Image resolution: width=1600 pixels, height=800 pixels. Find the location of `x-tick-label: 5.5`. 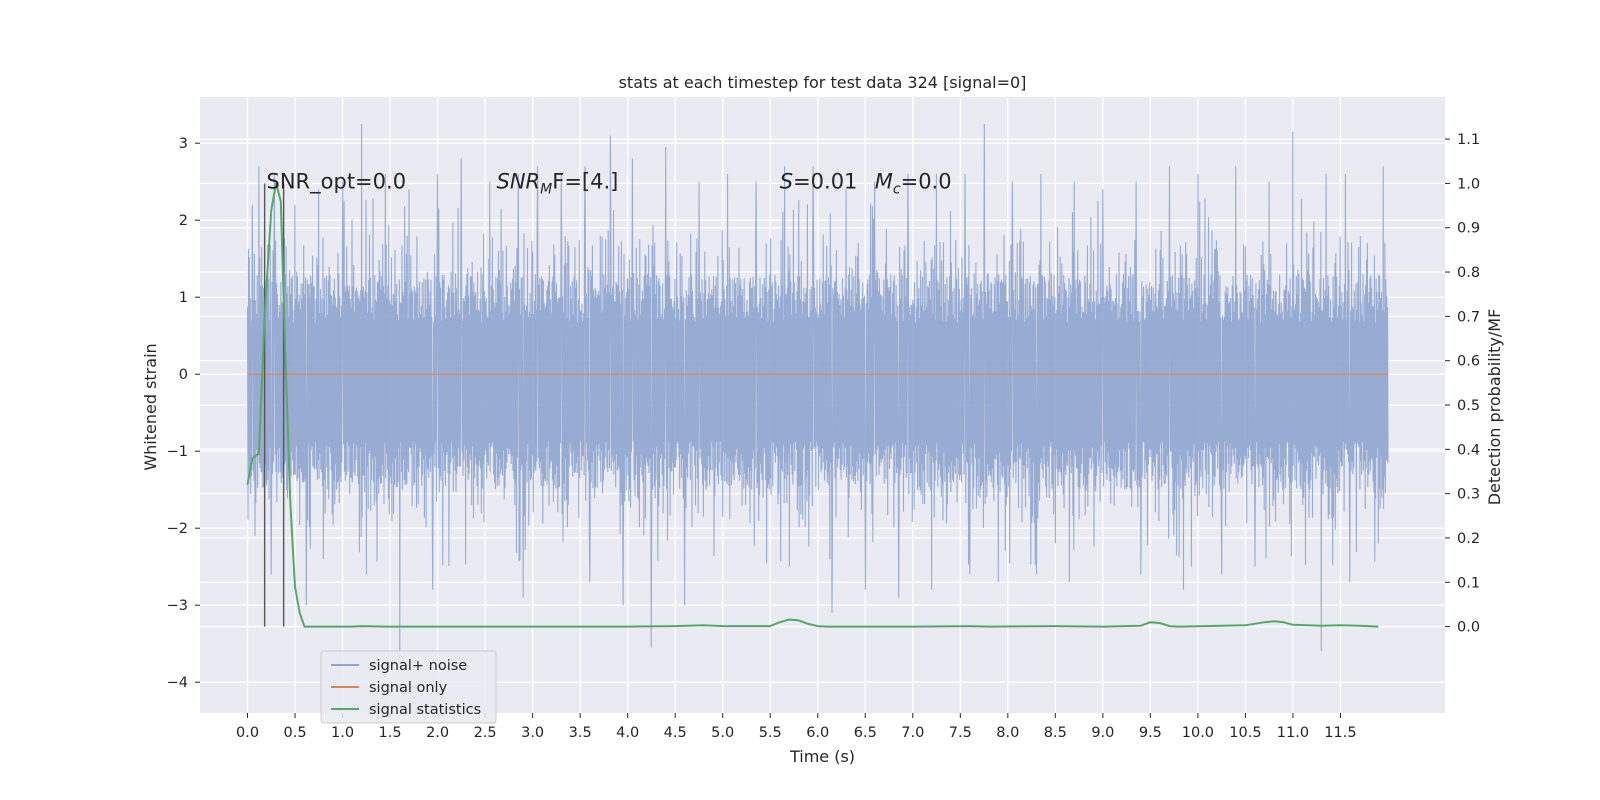

x-tick-label: 5.5 is located at coordinates (770, 733).